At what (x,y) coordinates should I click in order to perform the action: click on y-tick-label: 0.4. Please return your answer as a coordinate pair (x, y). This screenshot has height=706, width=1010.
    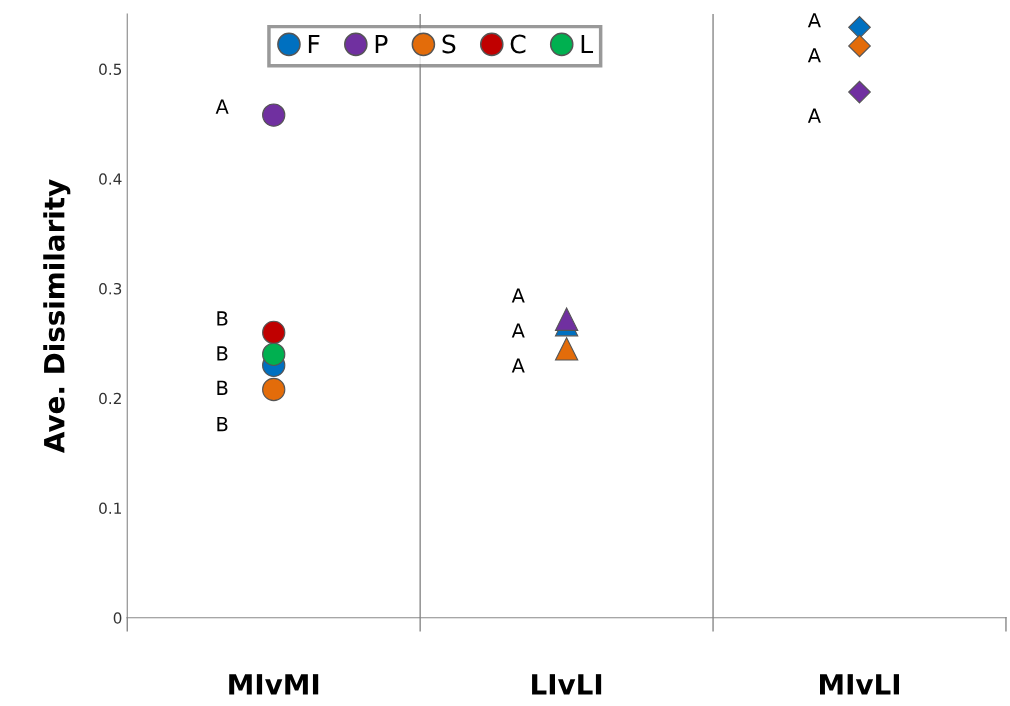
    Looking at the image, I should click on (110, 179).